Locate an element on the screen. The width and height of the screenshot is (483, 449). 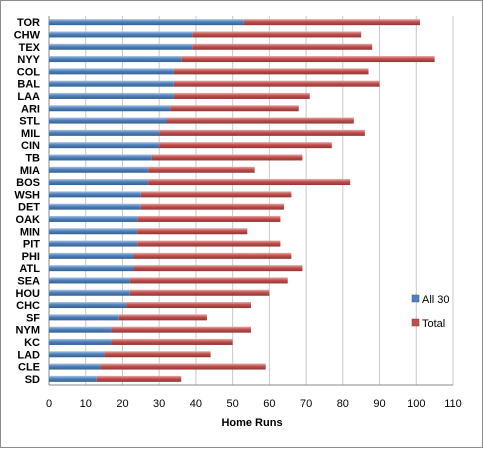
bar-all-30-stl is located at coordinates (108, 120).